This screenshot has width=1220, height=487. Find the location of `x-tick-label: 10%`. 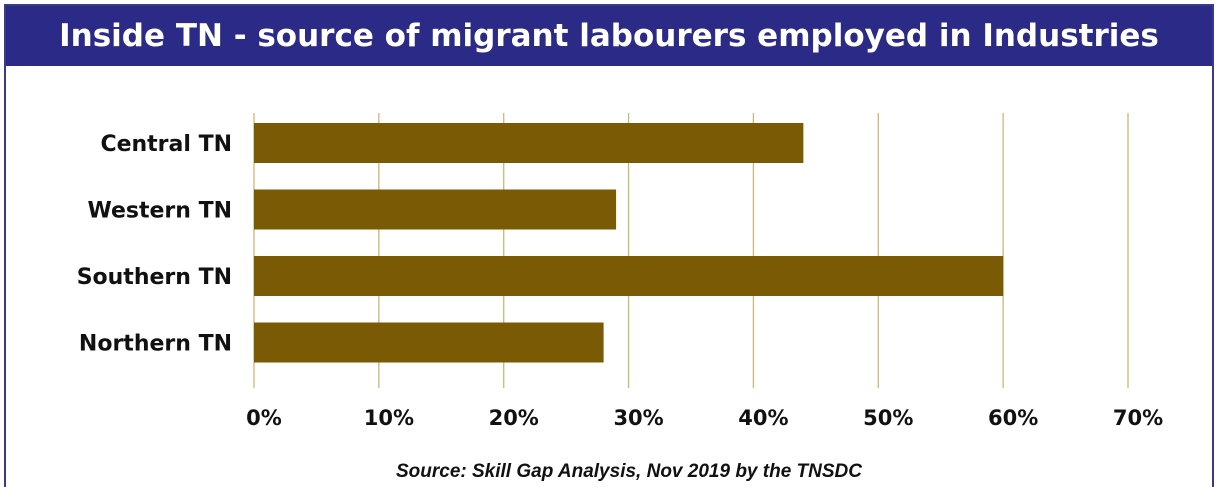

x-tick-label: 10% is located at coordinates (389, 418).